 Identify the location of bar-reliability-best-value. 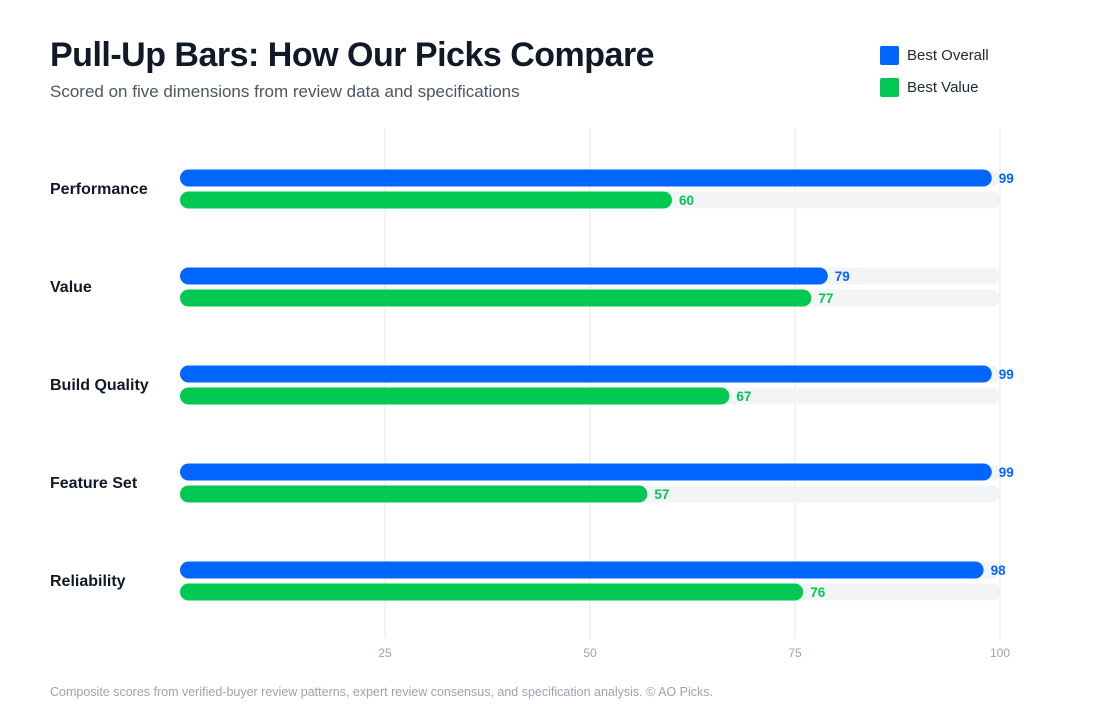
(492, 592).